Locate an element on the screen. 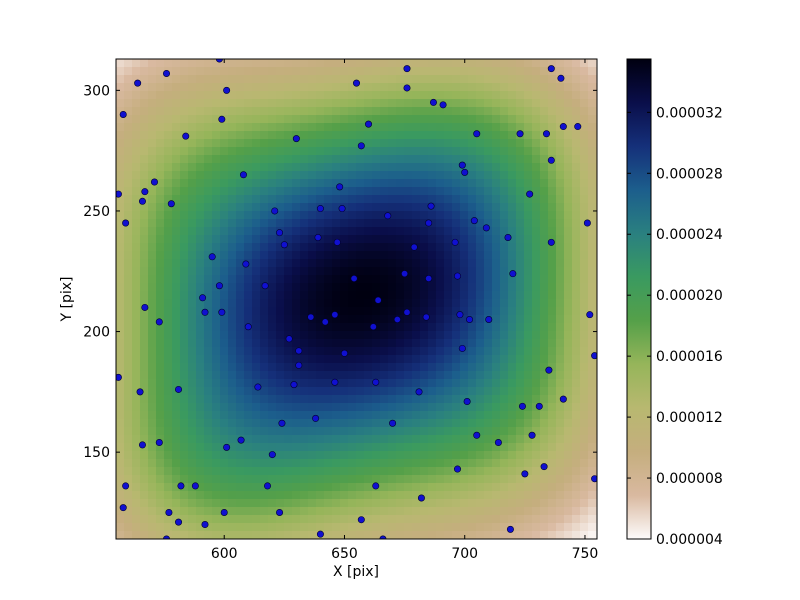 The image size is (800, 600). colorbar-tick-label: 0.000008 is located at coordinates (689, 479).